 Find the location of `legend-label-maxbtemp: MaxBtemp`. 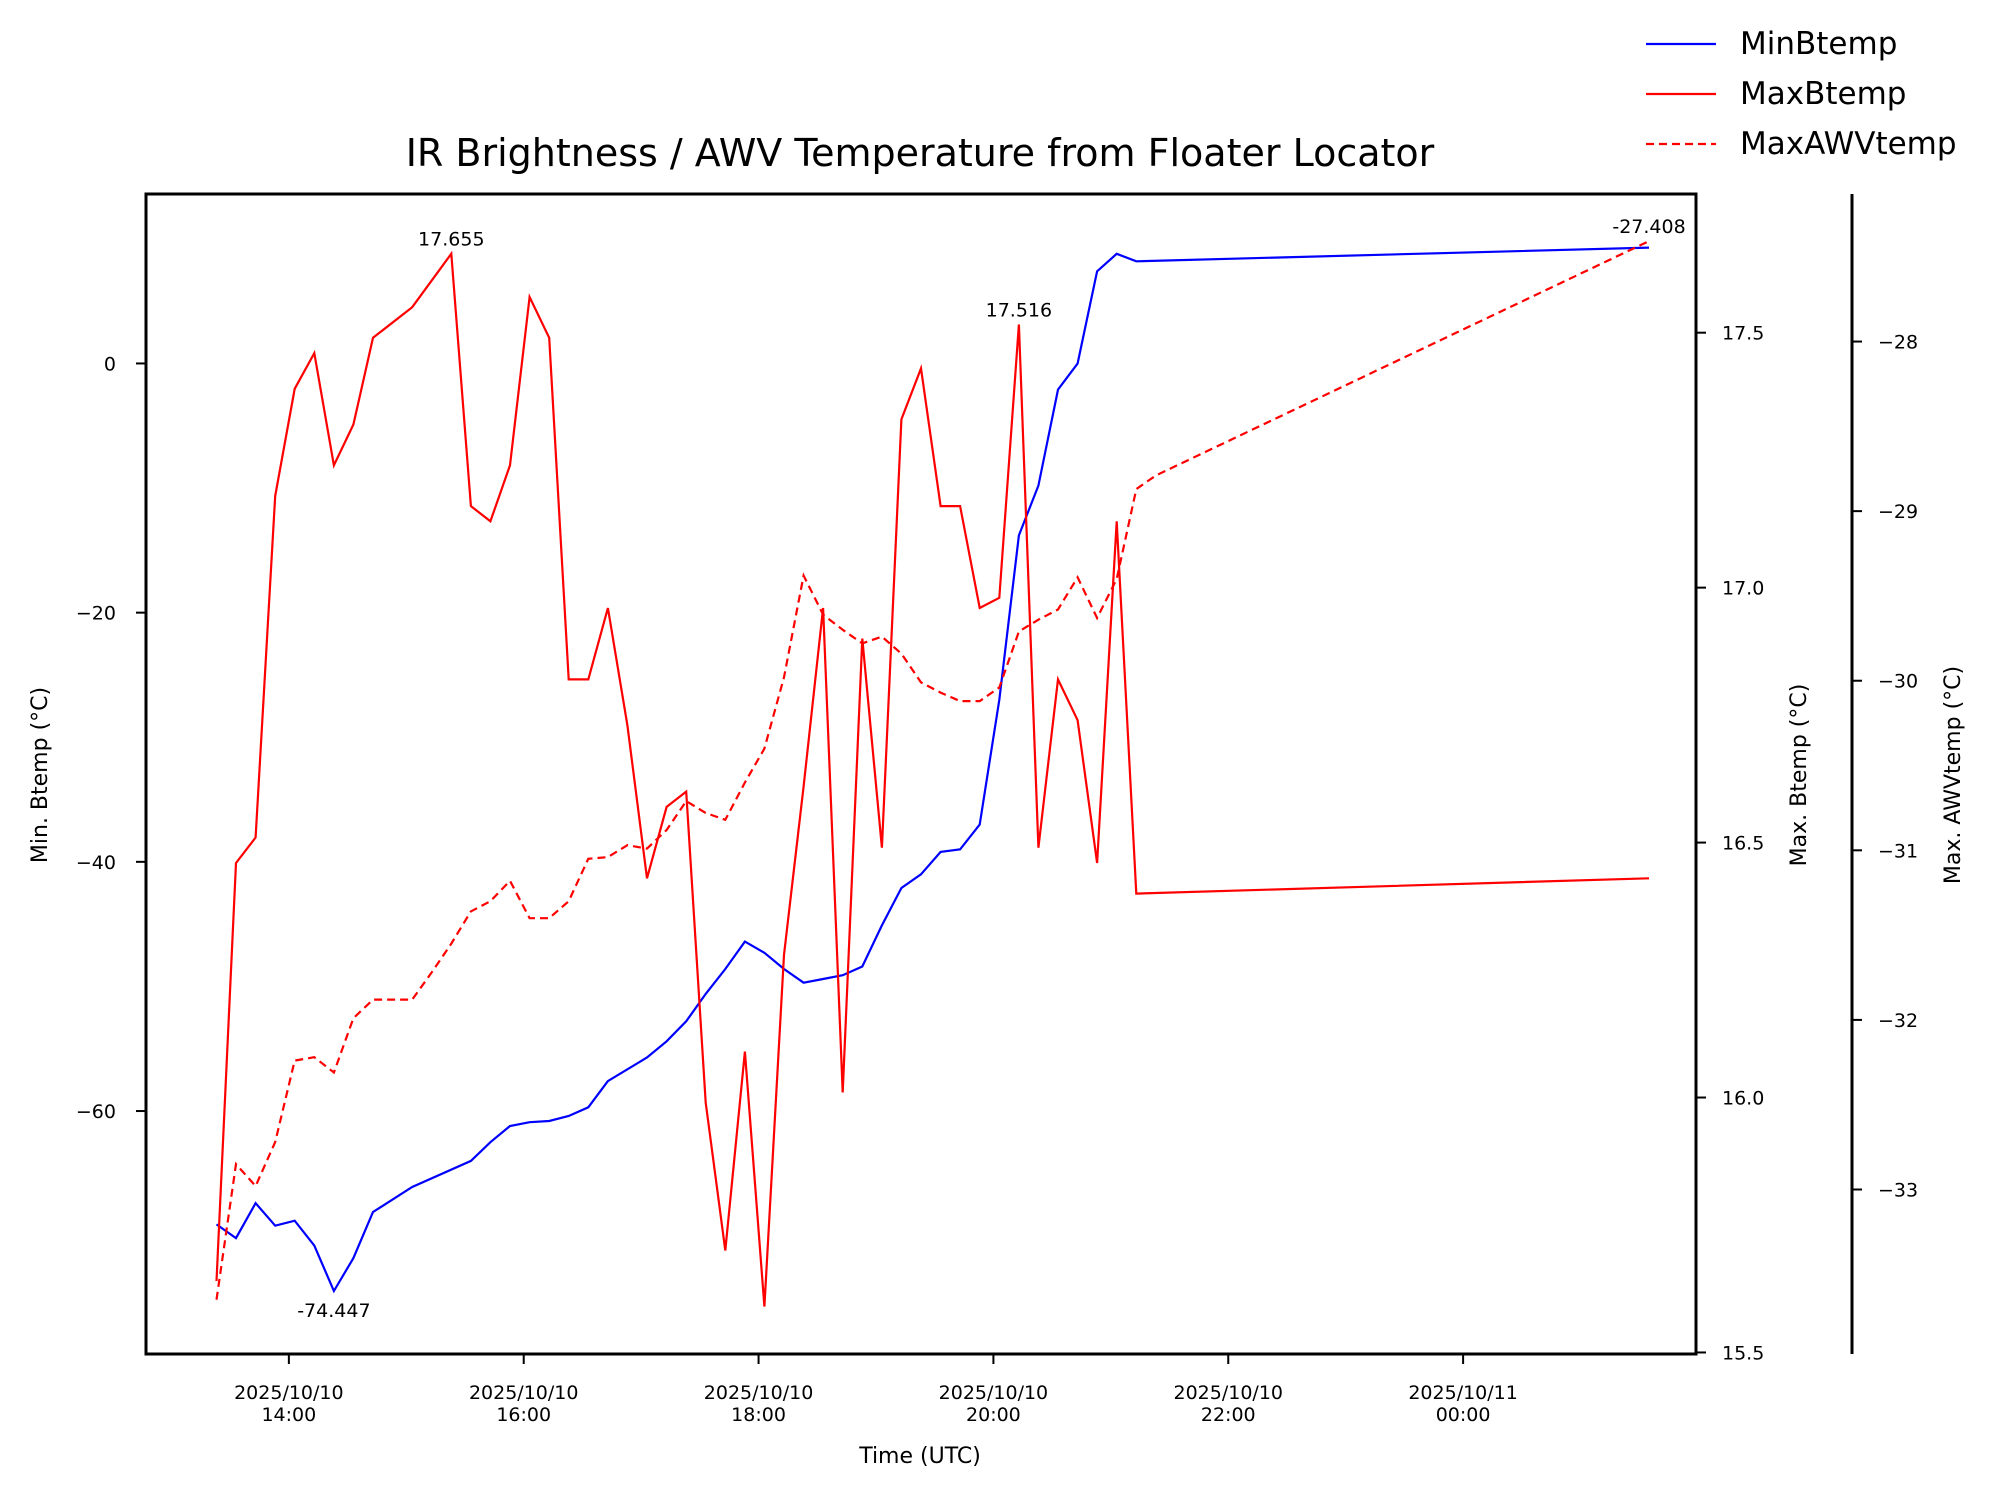

legend-label-maxbtemp: MaxBtemp is located at coordinates (1823, 94).